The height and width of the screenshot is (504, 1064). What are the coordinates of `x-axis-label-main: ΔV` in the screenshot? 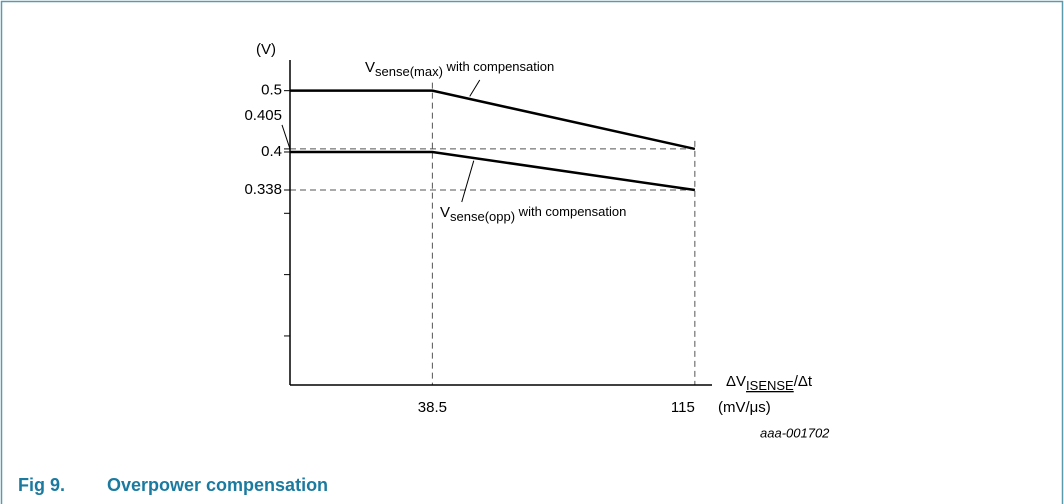 It's located at (736, 381).